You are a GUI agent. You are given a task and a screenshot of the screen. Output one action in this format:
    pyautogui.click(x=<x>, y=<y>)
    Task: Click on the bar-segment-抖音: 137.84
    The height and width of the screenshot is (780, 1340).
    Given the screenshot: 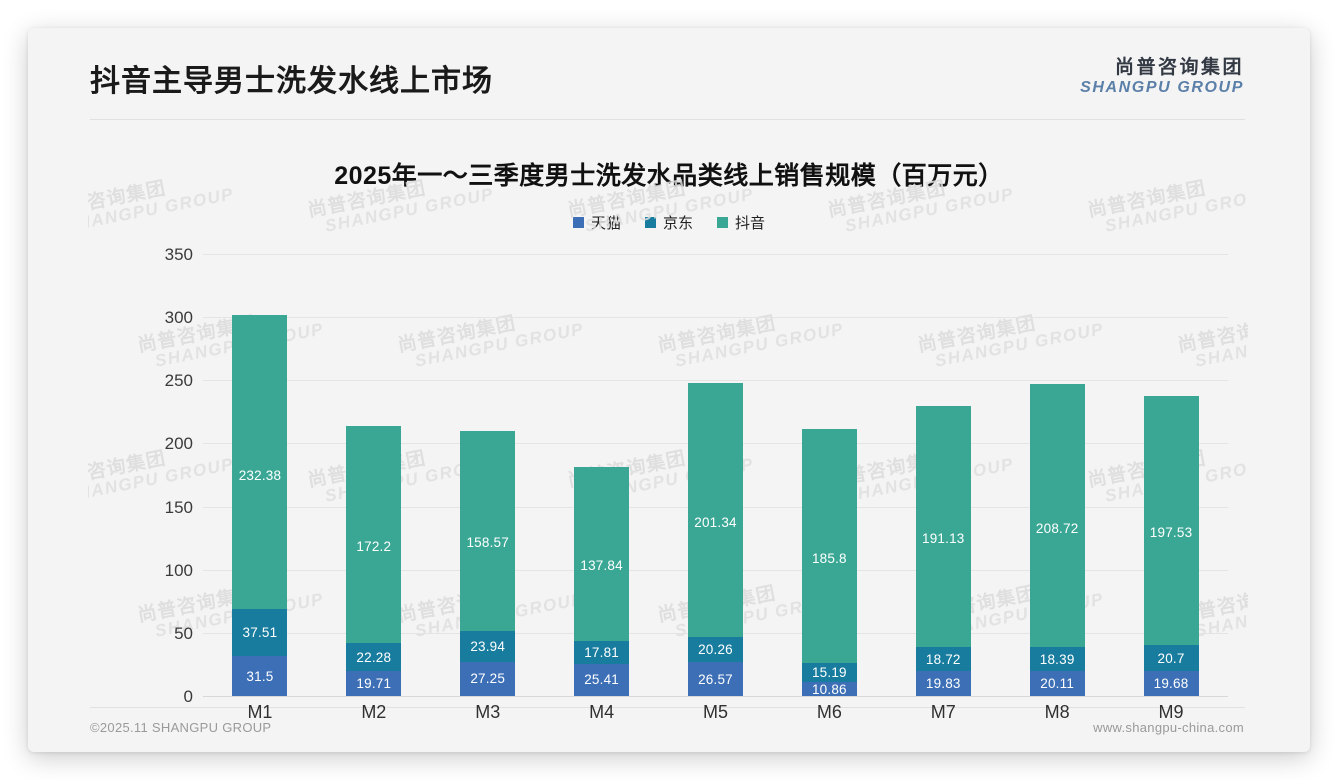 What is the action you would take?
    pyautogui.click(x=602, y=554)
    